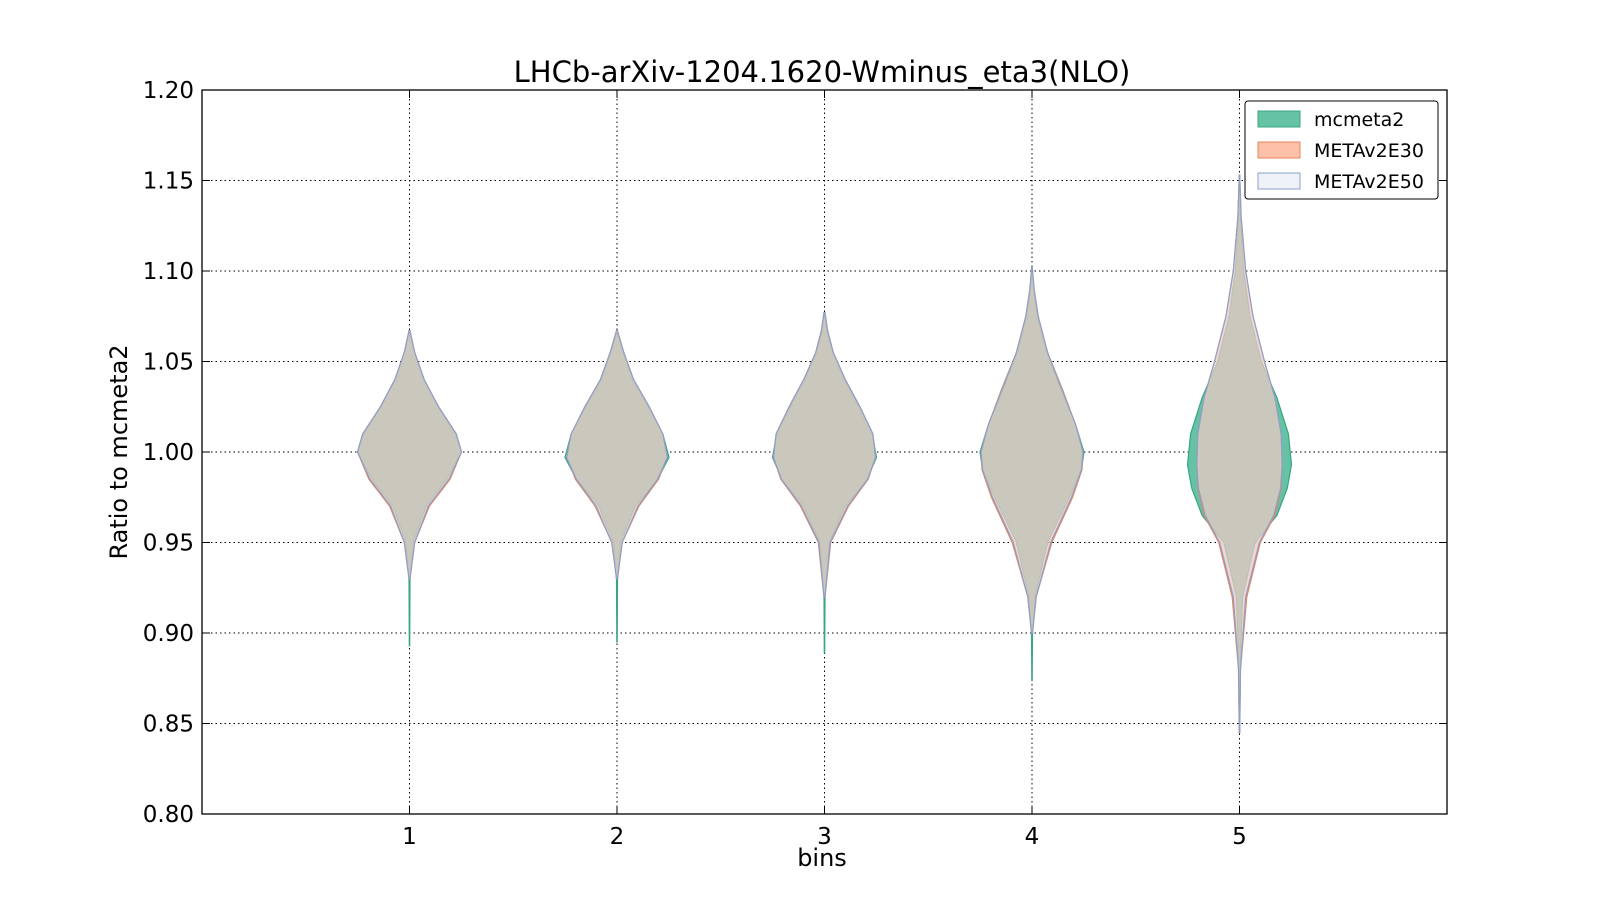  Describe the element at coordinates (824, 837) in the screenshot. I see `x-tick-label: 3` at that location.